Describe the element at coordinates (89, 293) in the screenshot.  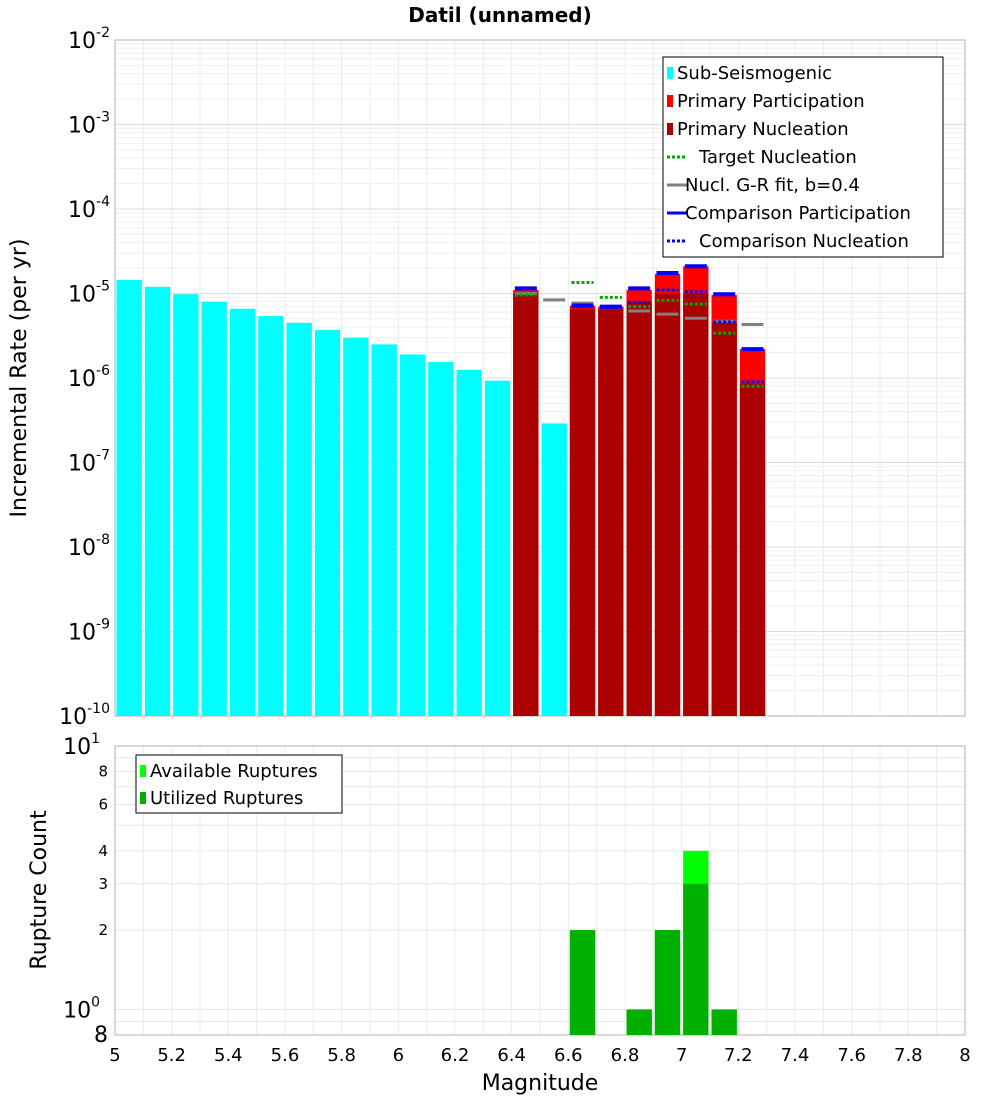
I see `top-y-tick-label: 10⁻⁵` at that location.